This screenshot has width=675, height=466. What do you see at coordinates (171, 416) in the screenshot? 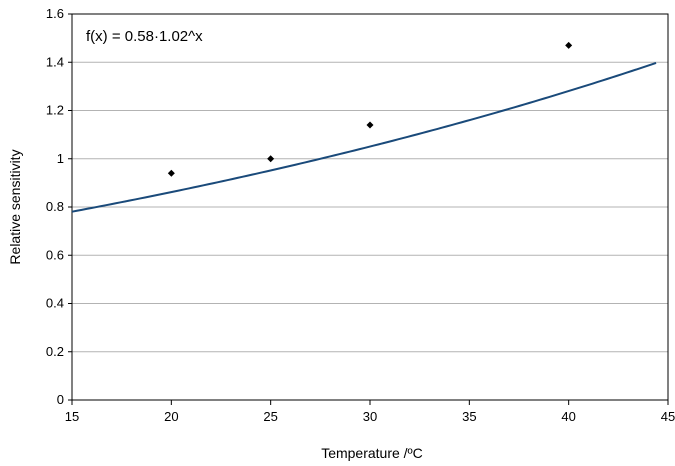
I see `x-tick-label: 20` at bounding box center [171, 416].